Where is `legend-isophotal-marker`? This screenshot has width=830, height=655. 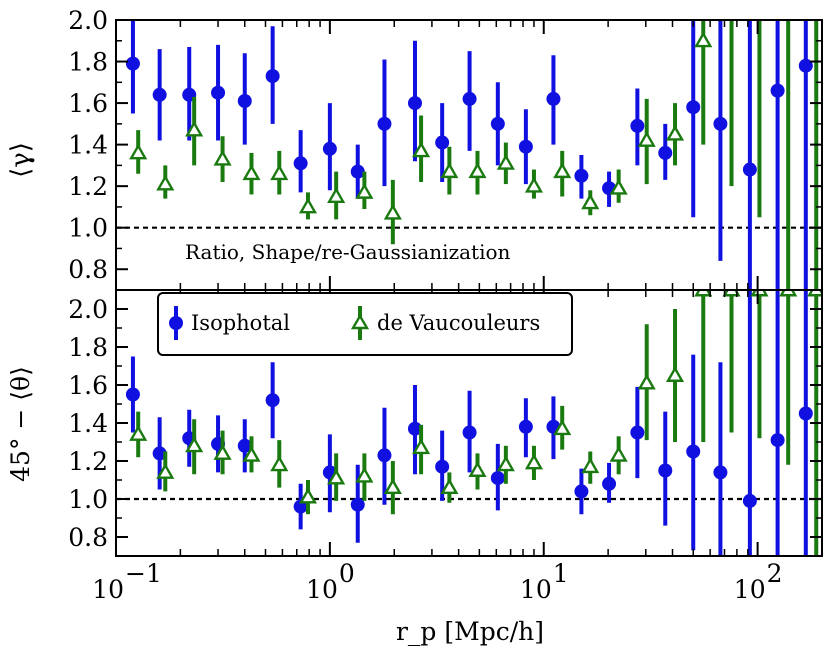 legend-isophotal-marker is located at coordinates (176, 323).